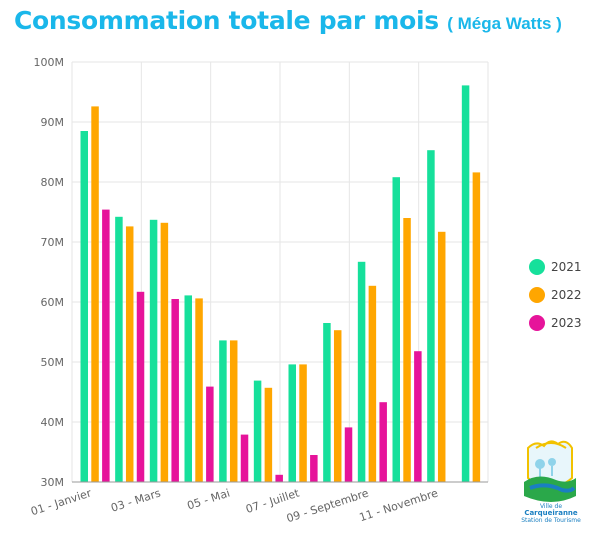  What do you see at coordinates (537, 295) in the screenshot?
I see `legend-marker-2022` at bounding box center [537, 295].